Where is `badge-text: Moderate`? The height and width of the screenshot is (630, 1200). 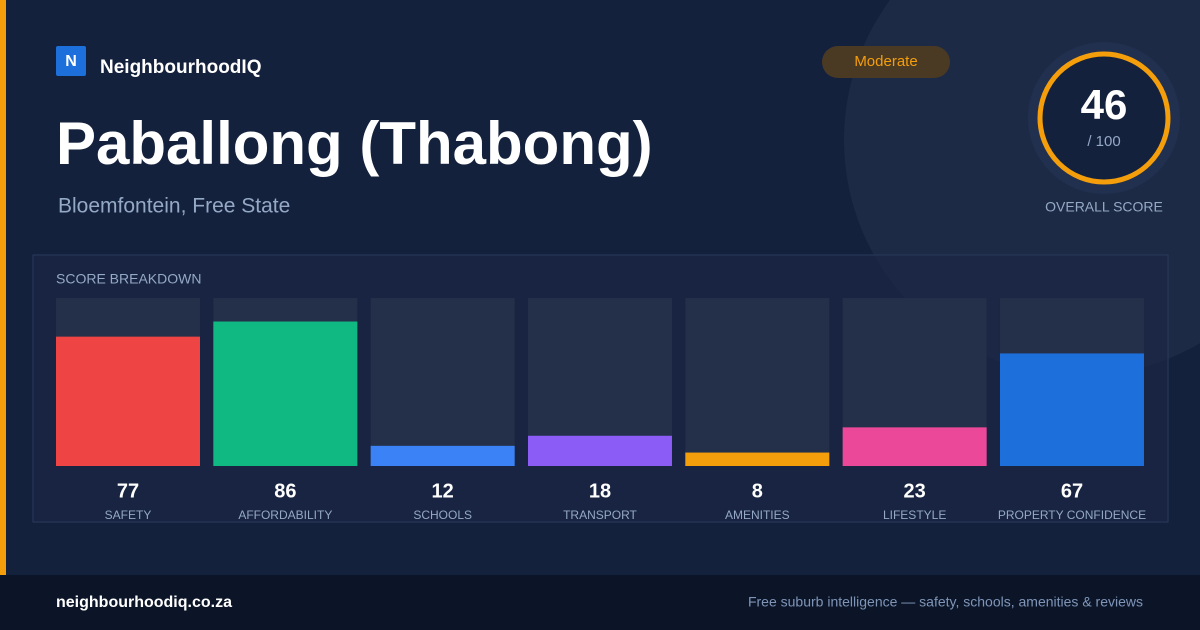 badge-text: Moderate is located at coordinates (885, 61).